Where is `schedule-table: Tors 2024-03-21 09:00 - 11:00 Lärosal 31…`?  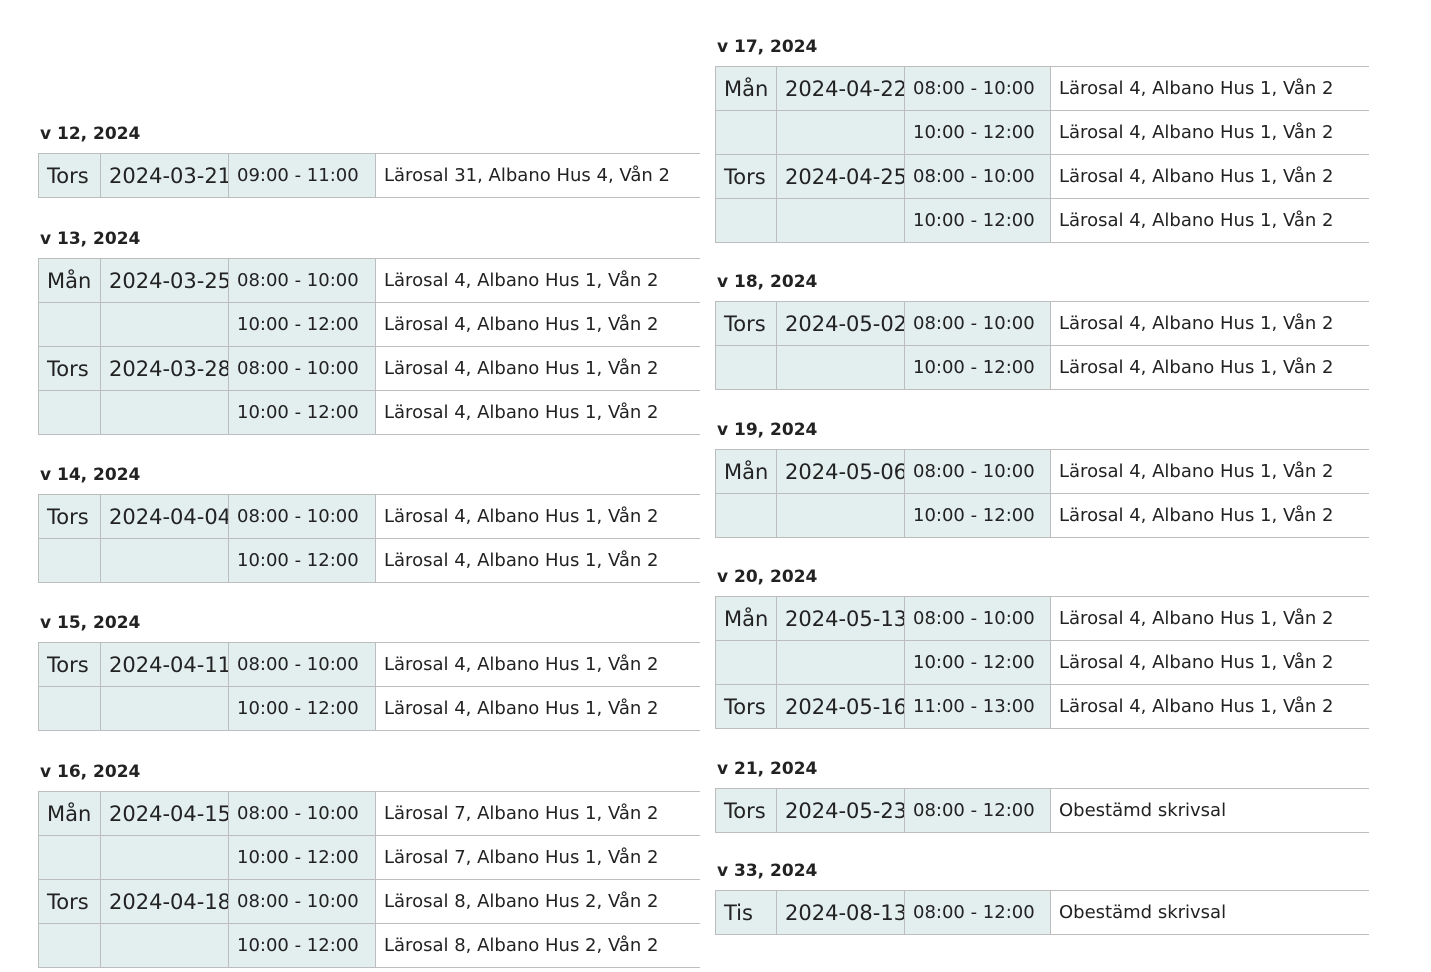
schedule-table: Tors 2024-03-21 09:00 - 11:00 Lärosal 31… is located at coordinates (369, 175).